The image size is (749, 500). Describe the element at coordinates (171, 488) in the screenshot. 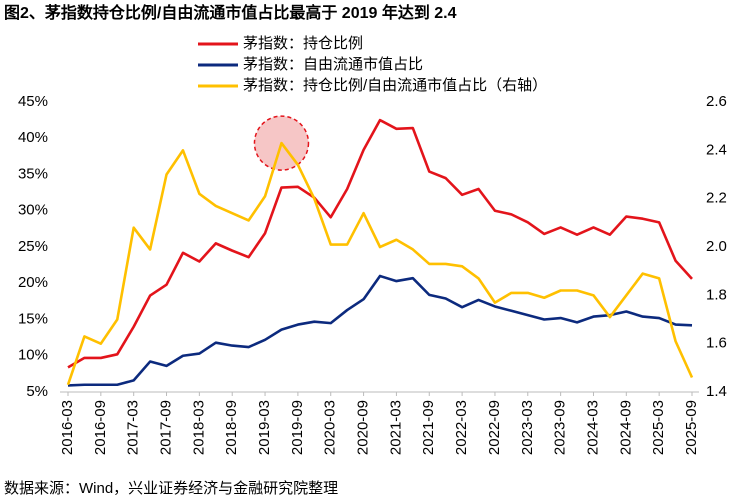

I see `source-note: 数据来源：Wind，兴业证券经济与金融研究院整理` at that location.